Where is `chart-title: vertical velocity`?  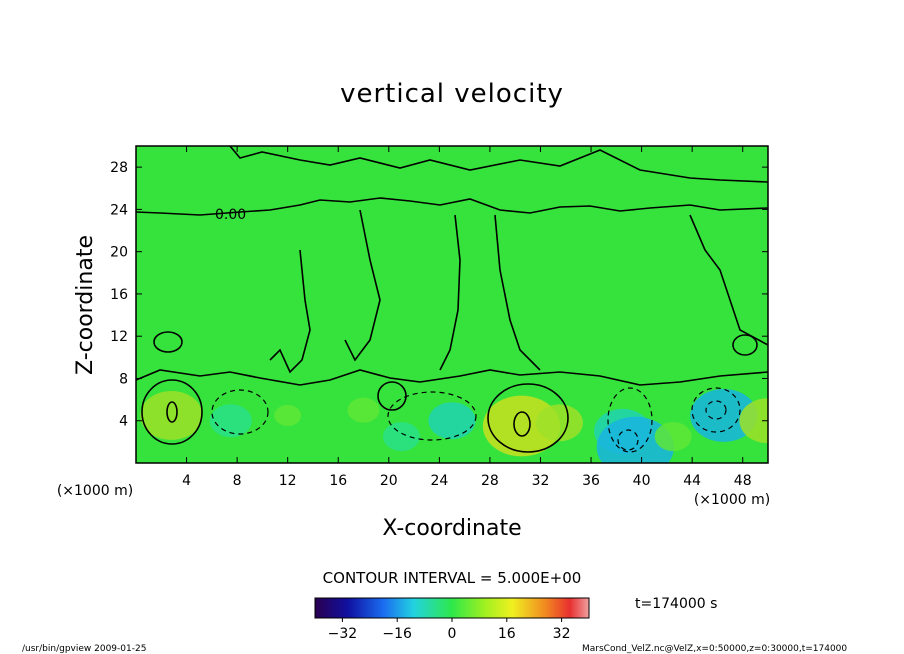
chart-title: vertical velocity is located at coordinates (452, 94).